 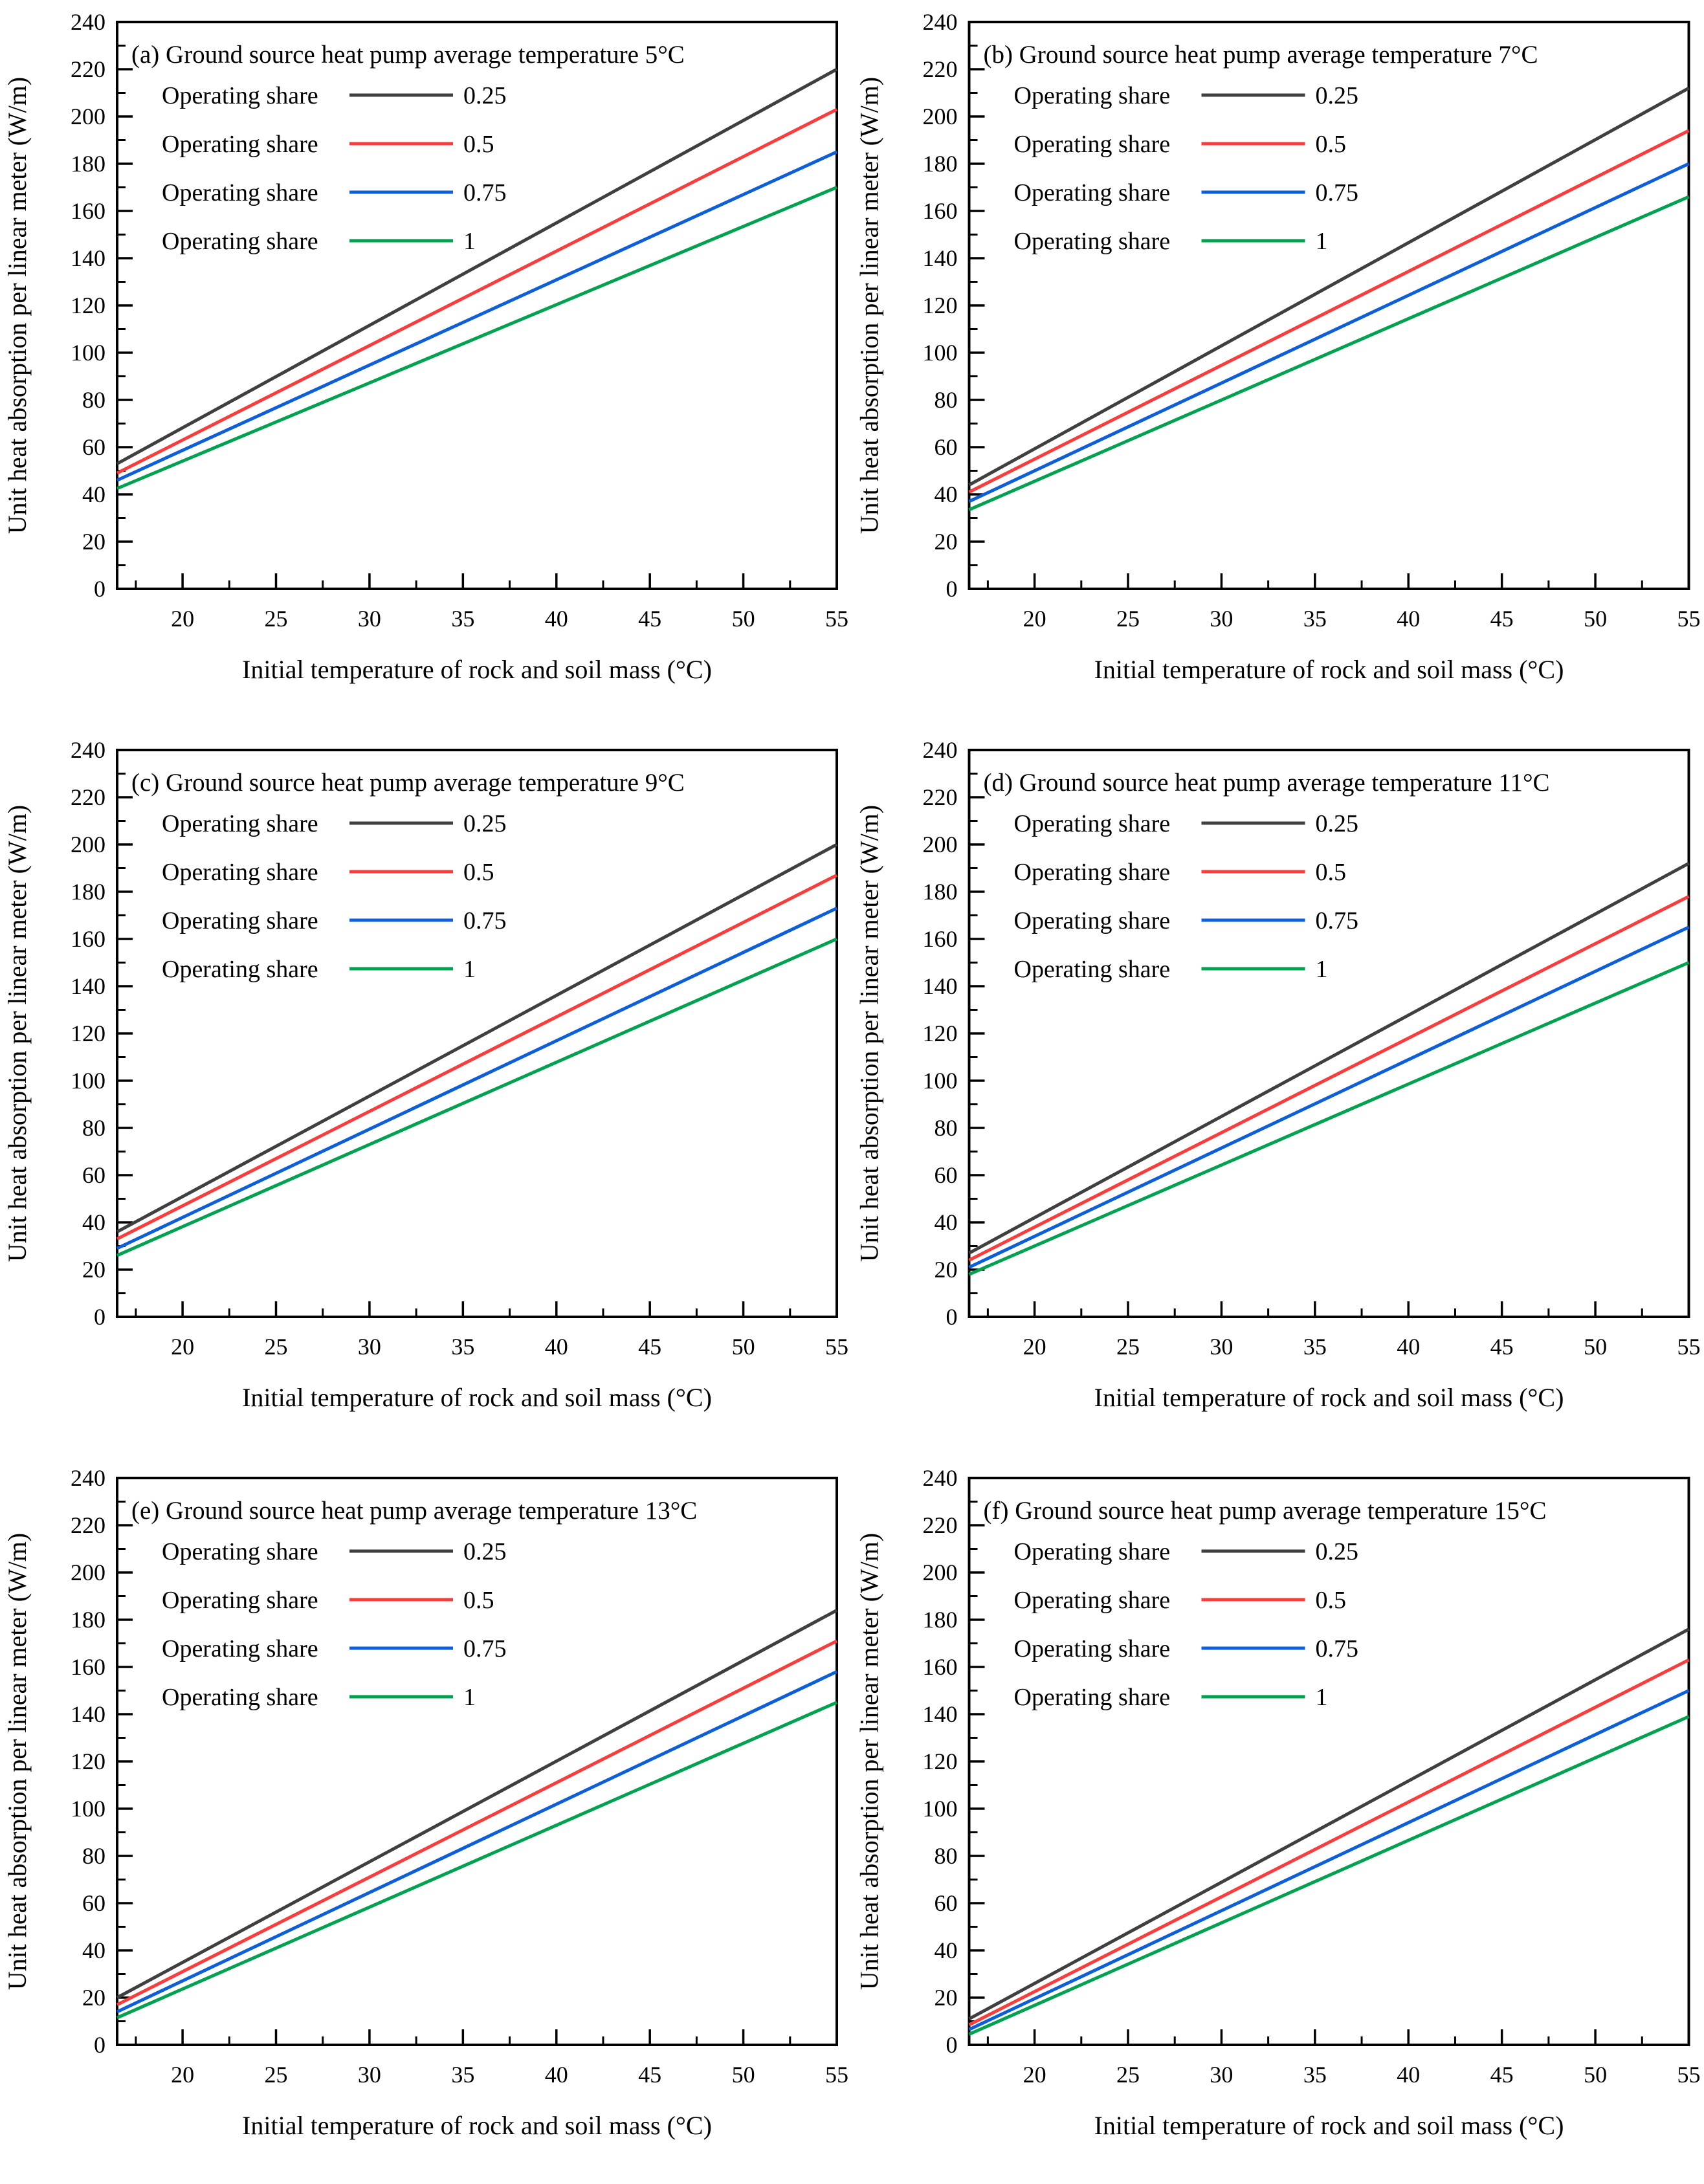 I want to click on x-tick-label: 25, so click(x=276, y=619).